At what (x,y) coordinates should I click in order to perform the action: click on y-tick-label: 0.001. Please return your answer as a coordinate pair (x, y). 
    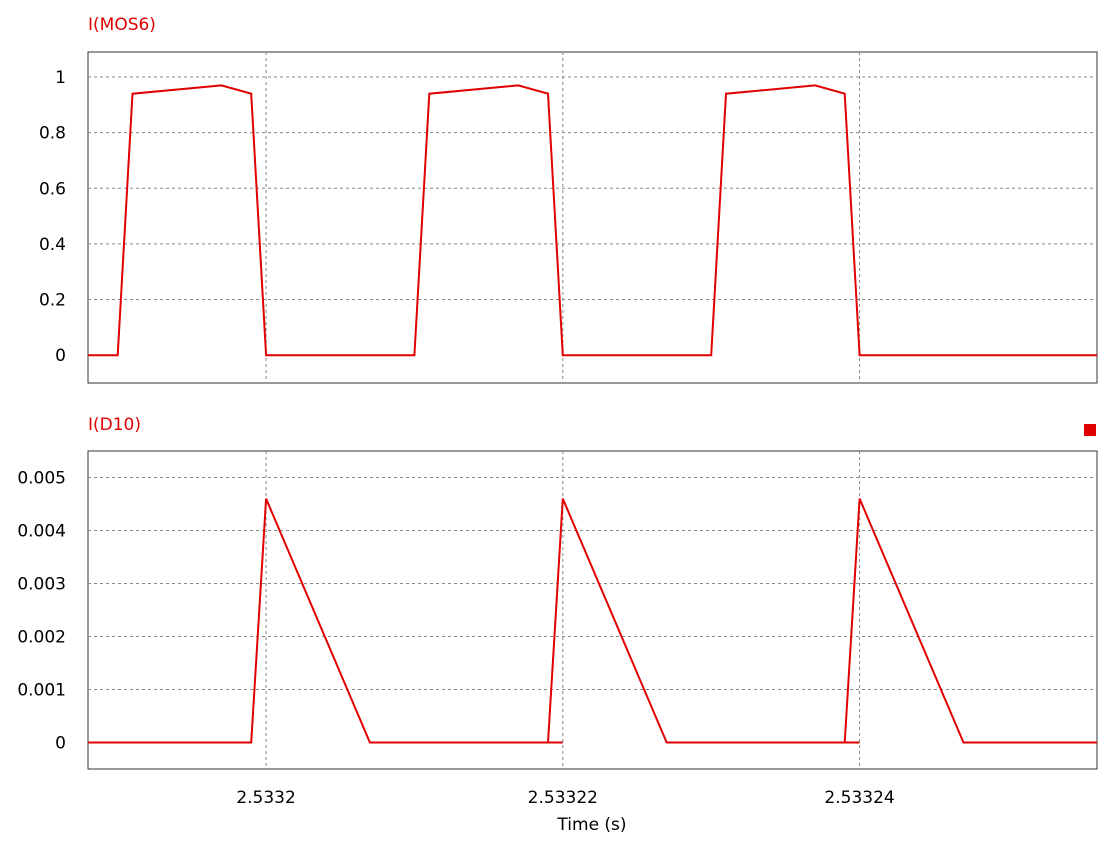
    Looking at the image, I should click on (41, 691).